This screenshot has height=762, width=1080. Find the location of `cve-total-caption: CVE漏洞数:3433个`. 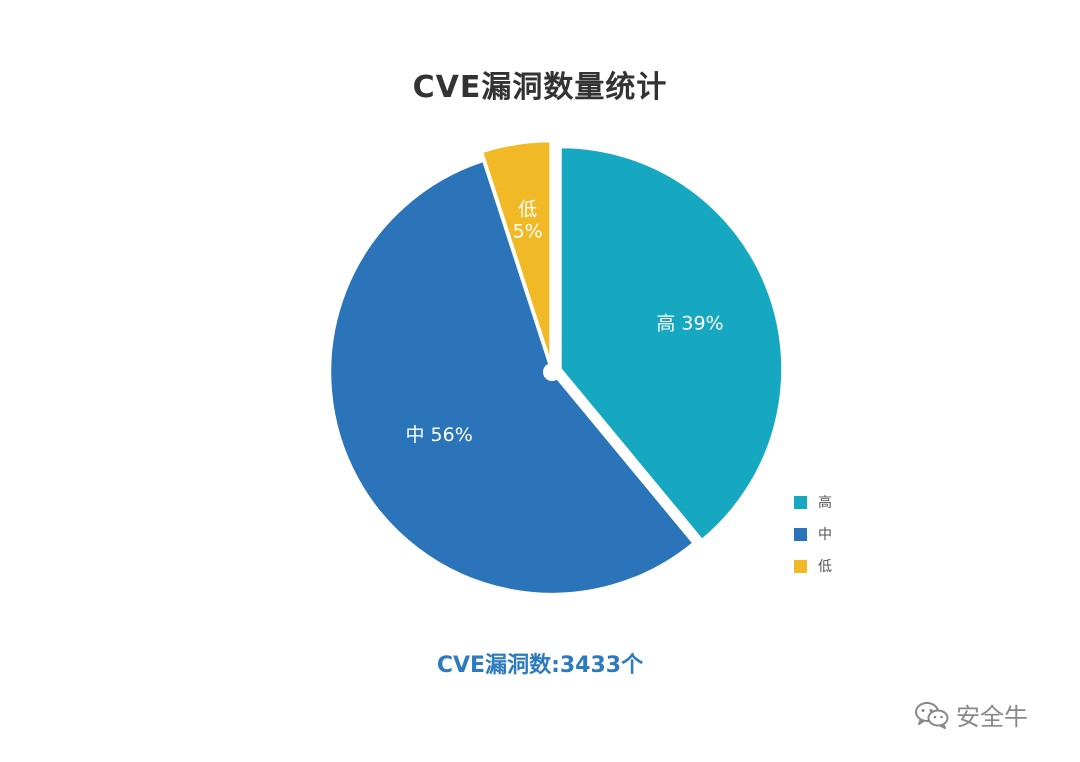

cve-total-caption: CVE漏洞数:3433个 is located at coordinates (540, 665).